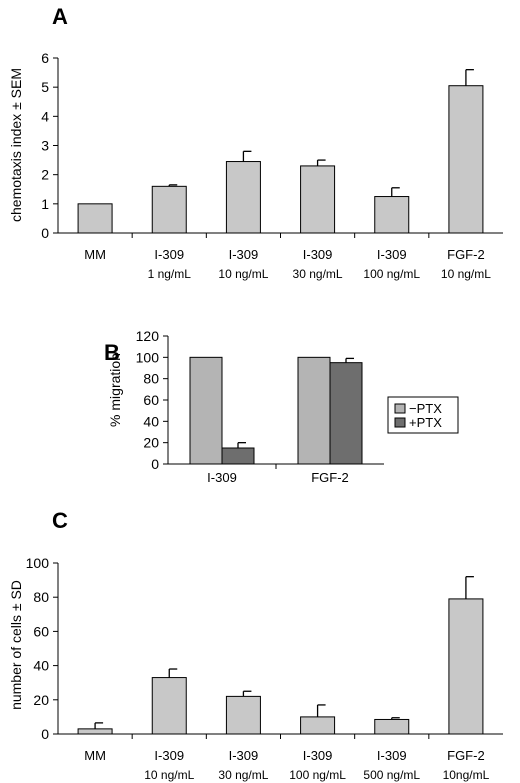 The image size is (520, 783). What do you see at coordinates (400, 408) in the screenshot?
I see `legend-swatch-minus-ptx` at bounding box center [400, 408].